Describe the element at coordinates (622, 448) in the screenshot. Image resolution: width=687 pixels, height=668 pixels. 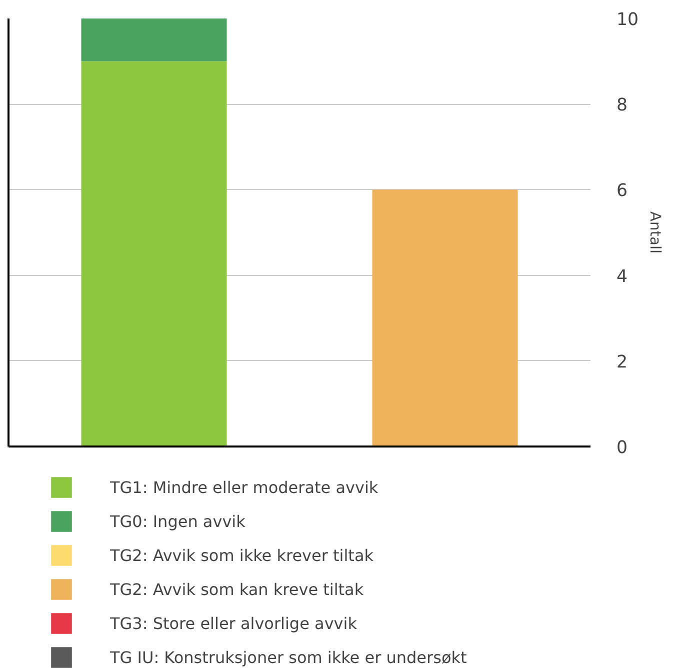
I see `y-tick-label: 0` at that location.